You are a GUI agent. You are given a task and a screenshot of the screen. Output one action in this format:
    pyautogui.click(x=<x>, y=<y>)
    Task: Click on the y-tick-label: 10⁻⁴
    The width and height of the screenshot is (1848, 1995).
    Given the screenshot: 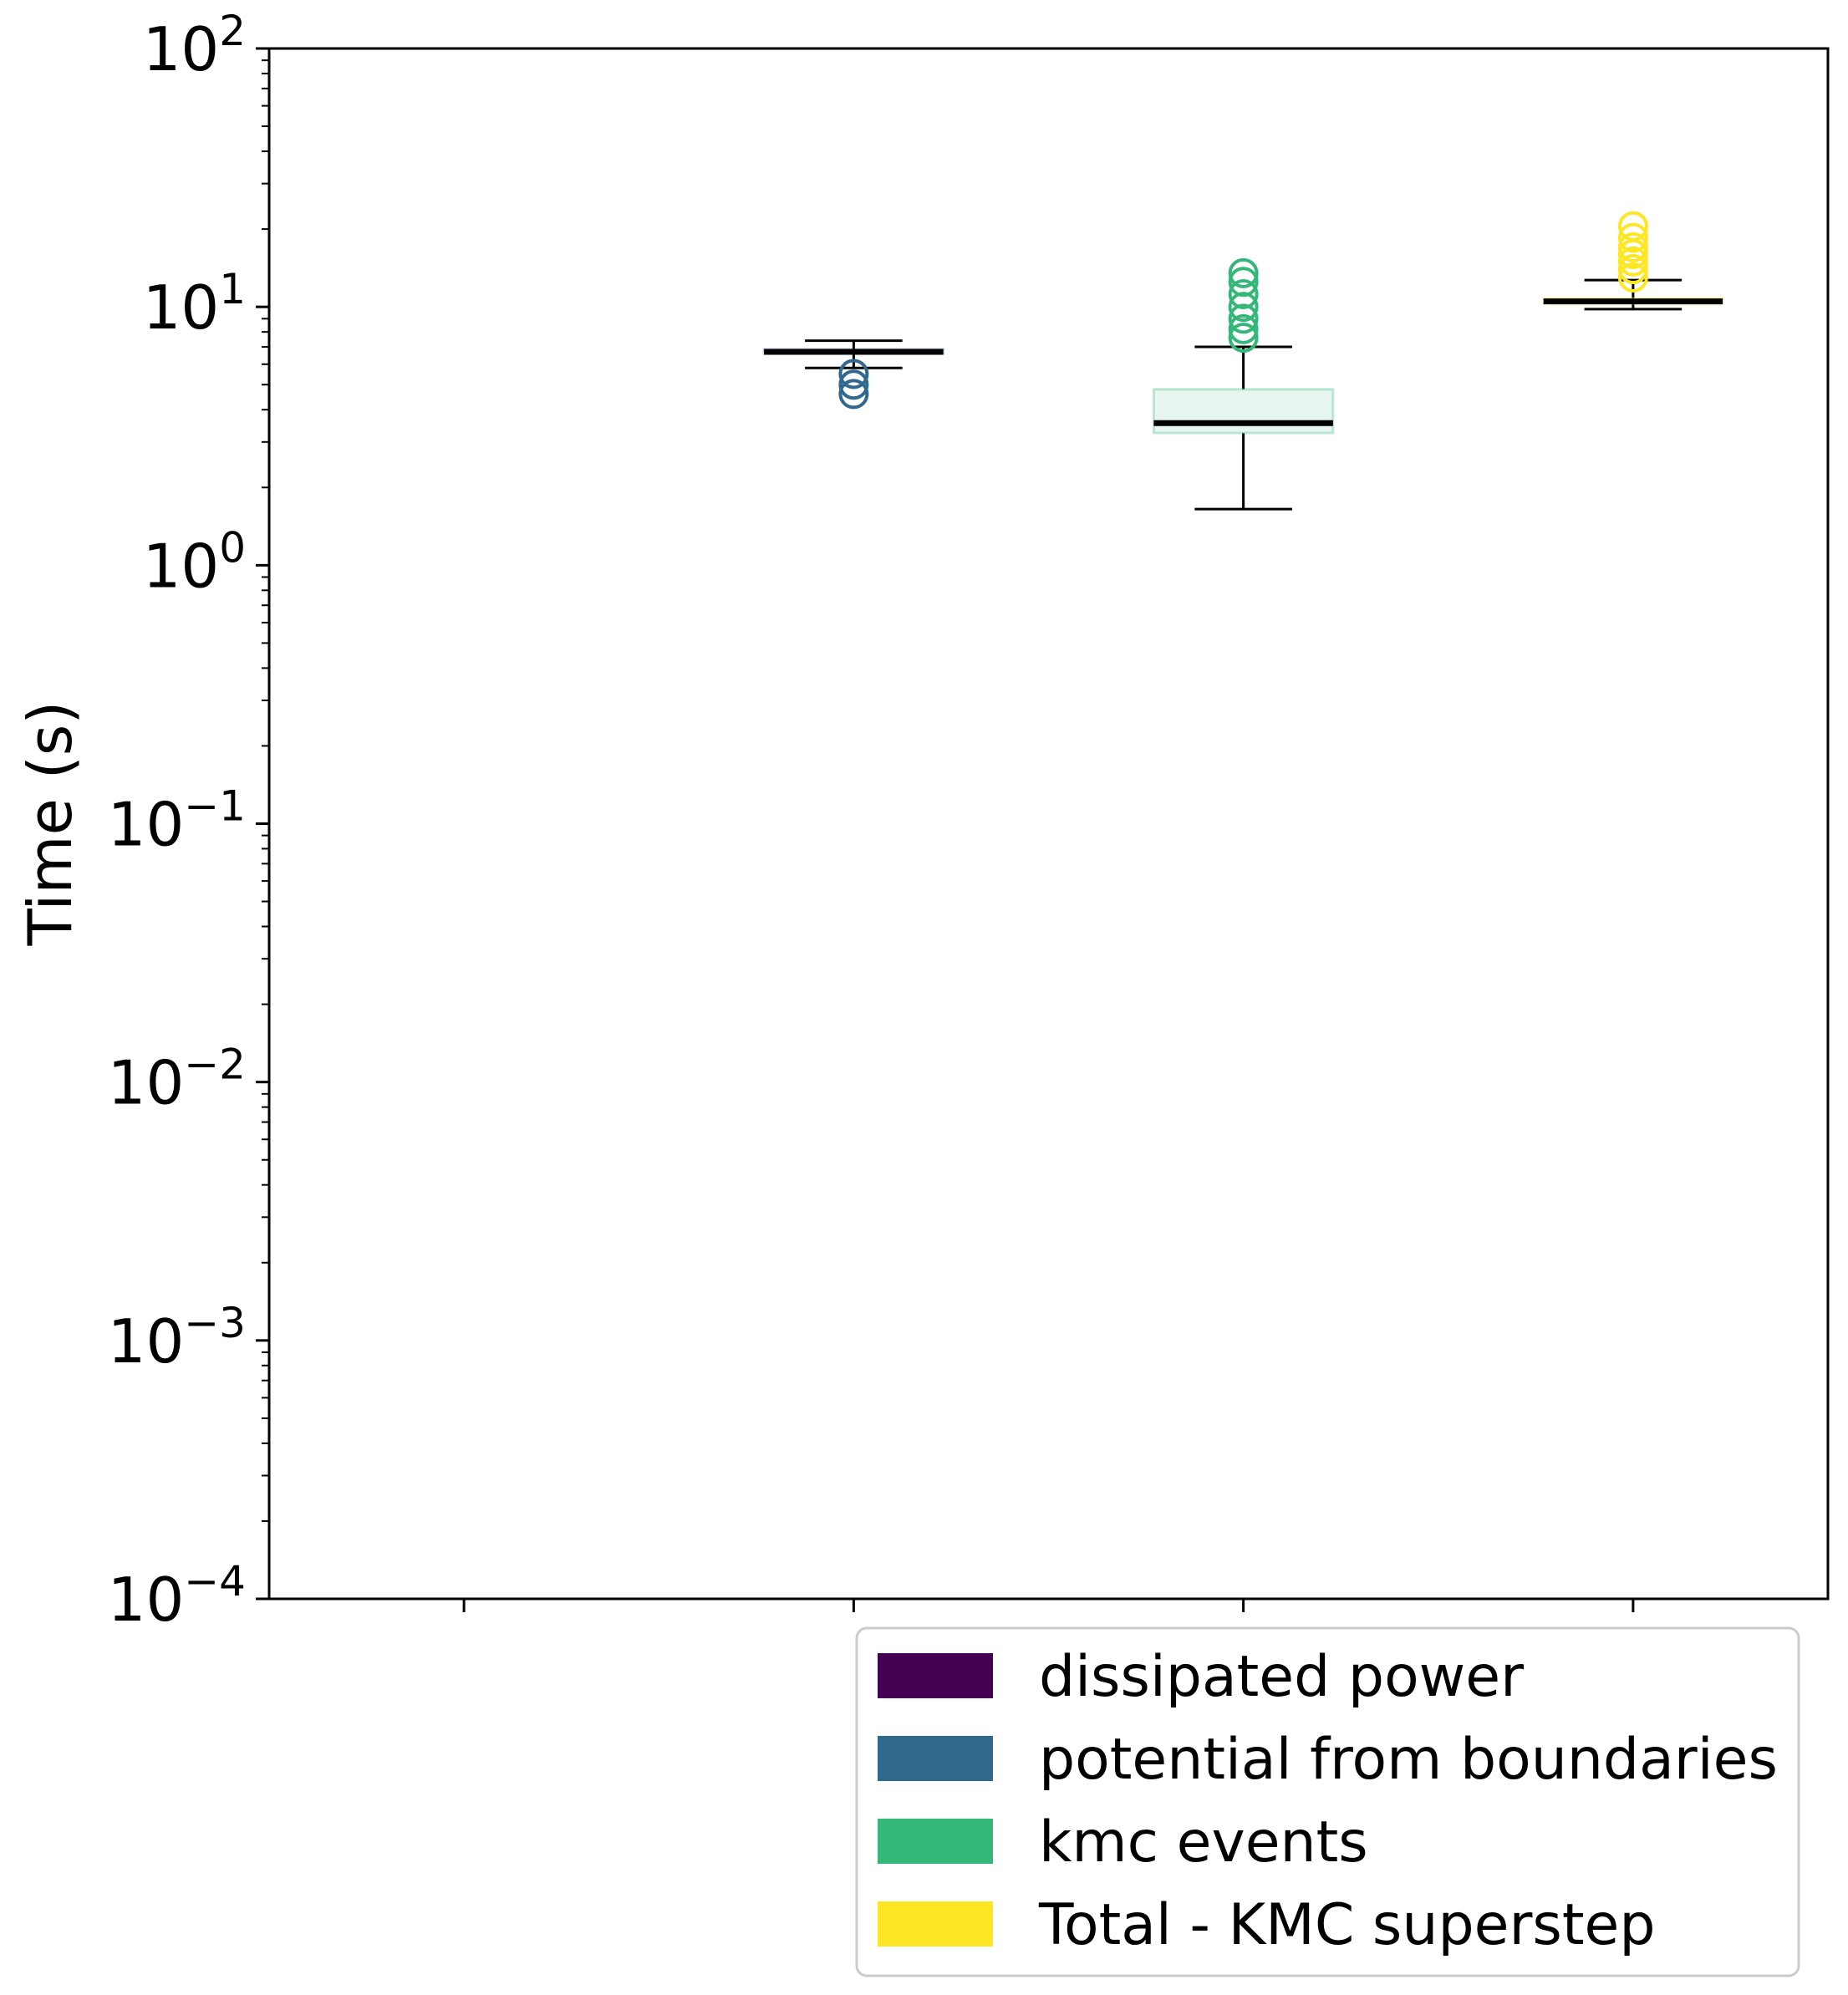 What is the action you would take?
    pyautogui.click(x=177, y=1596)
    